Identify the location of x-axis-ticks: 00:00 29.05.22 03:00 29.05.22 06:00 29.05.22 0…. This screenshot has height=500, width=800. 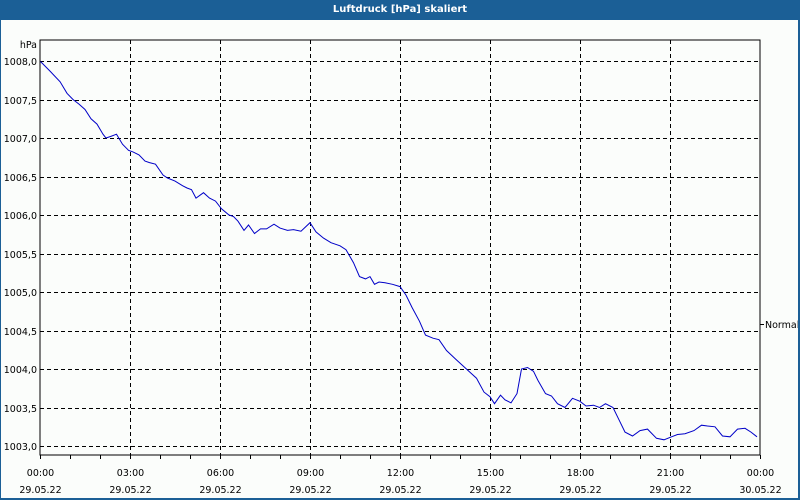
(400, 475).